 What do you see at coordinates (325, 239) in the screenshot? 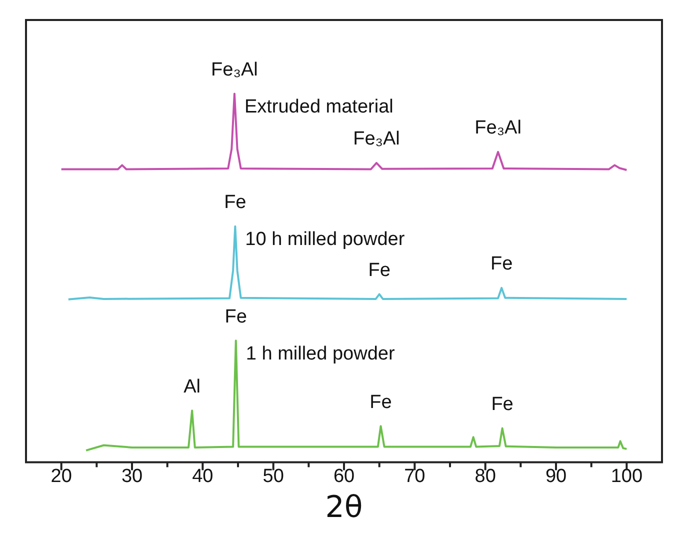
I see `series-label: 10 h milled powder` at bounding box center [325, 239].